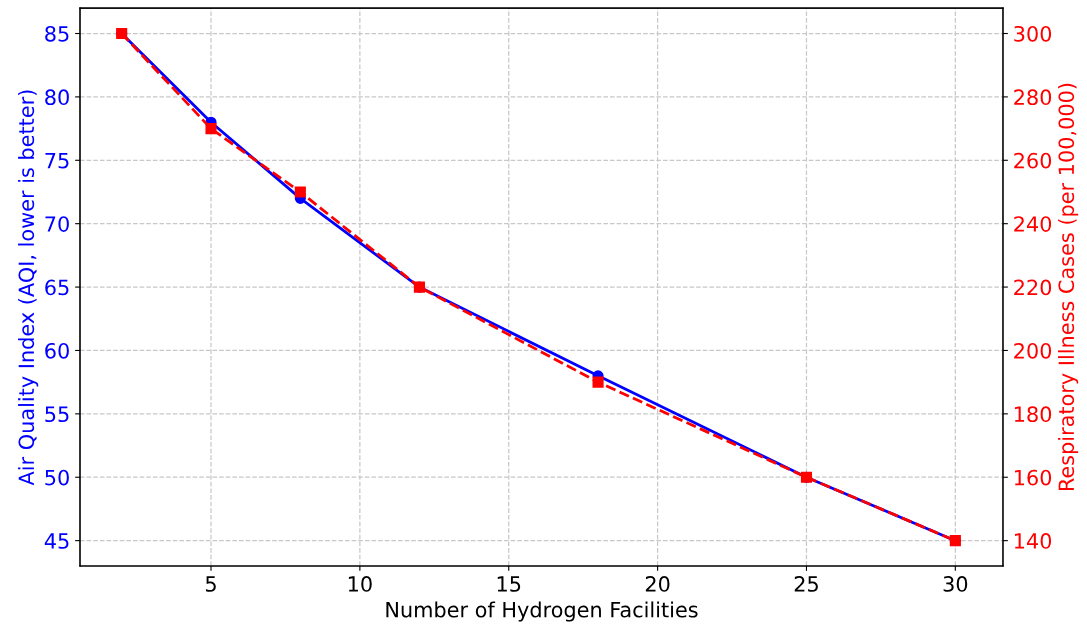 The image size is (1087, 627). What do you see at coordinates (1033, 541) in the screenshot?
I see `y2-tick-label: 140` at bounding box center [1033, 541].